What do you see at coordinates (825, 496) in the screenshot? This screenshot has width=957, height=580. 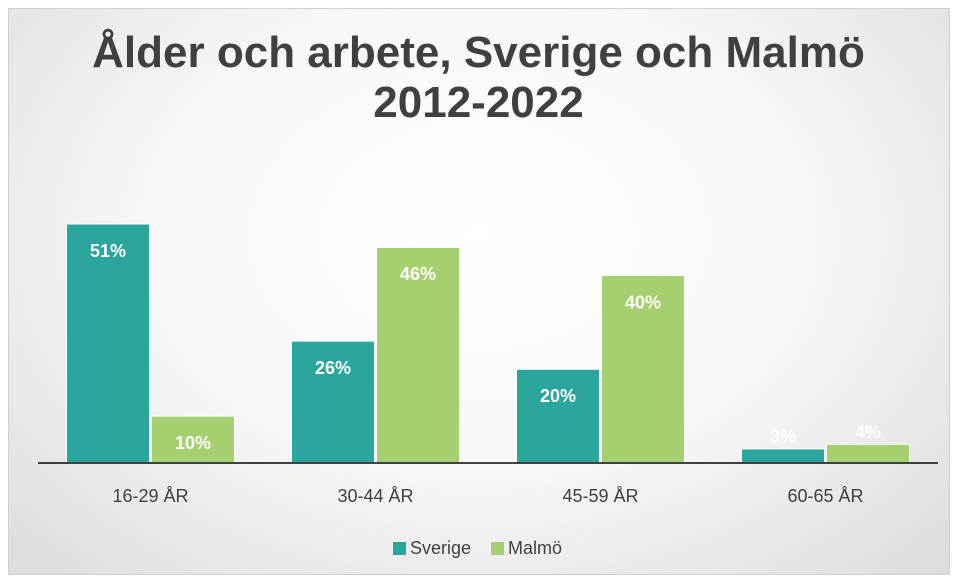 I see `x-tick-label: 60-65 ÅR` at bounding box center [825, 496].